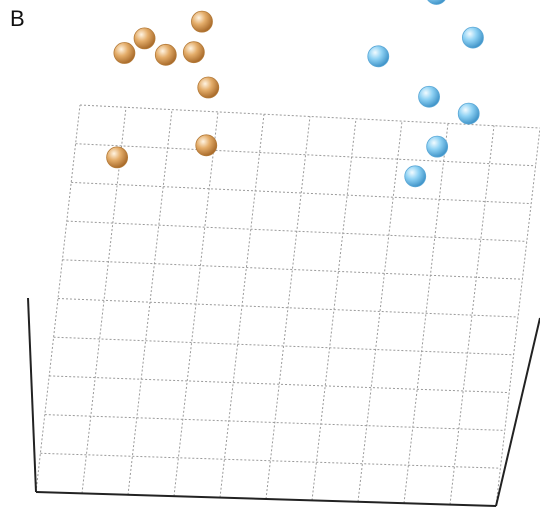  I want to click on z-axis-line, so click(32, 395).